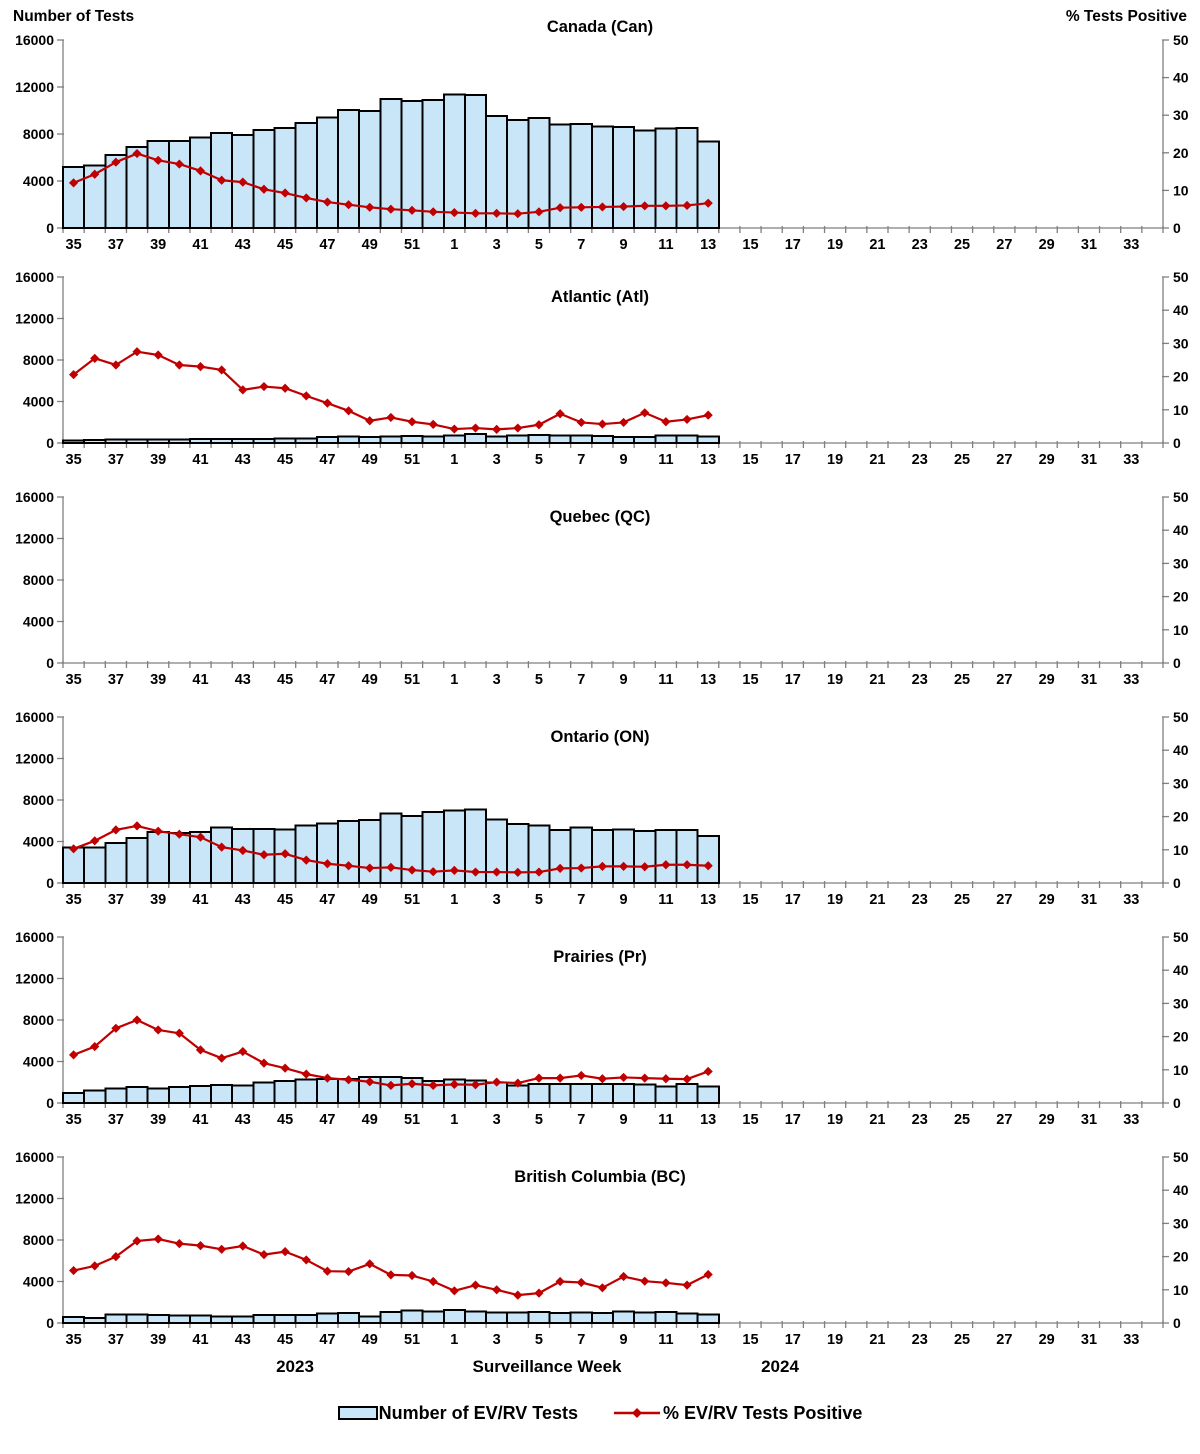 This screenshot has width=1200, height=1454. Describe the element at coordinates (391, 1267) in the screenshot. I see `pct-positive-line` at that location.